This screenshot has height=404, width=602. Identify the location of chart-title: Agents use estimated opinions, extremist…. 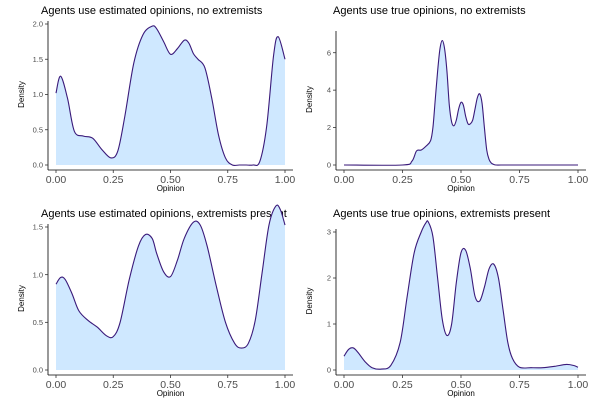
(164, 214).